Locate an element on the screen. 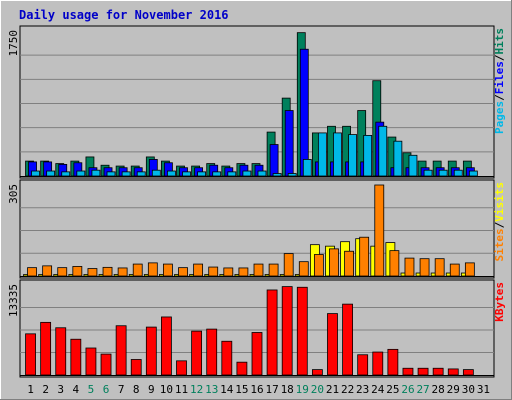 Image resolution: width=512 pixels, height=400 pixels. side-axis-label: Pages/Files/Hits is located at coordinates (499, 81).